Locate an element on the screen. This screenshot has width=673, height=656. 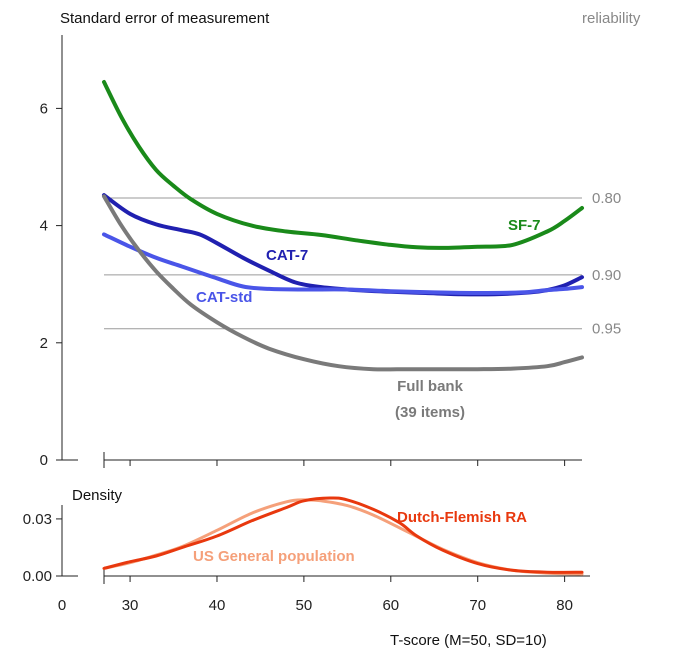
density-x-ticks: 0 30 40 50 60 70 80 is located at coordinates (315, 595).